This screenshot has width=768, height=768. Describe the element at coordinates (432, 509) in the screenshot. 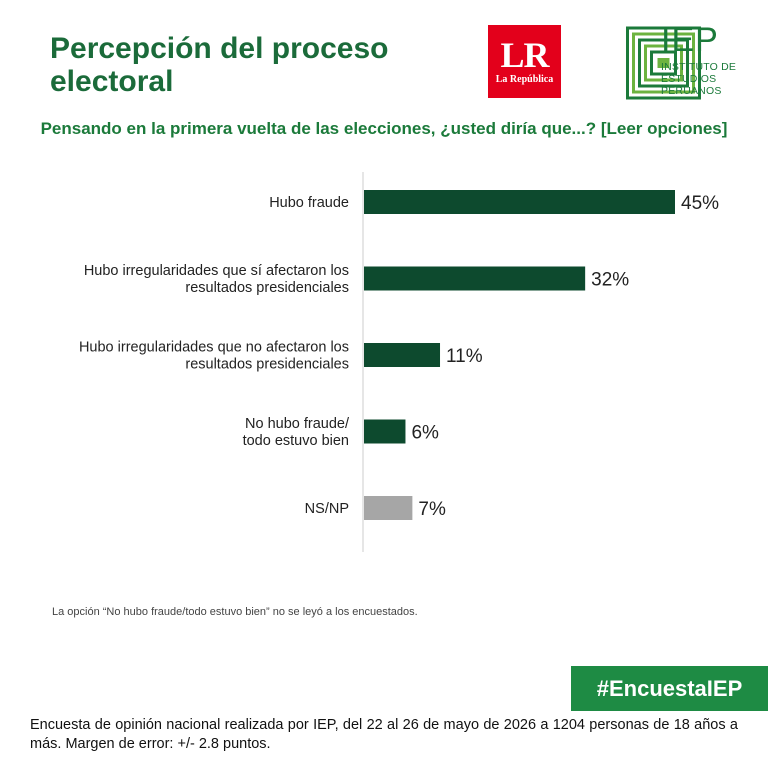

I see `bar-value-label: 7%` at that location.